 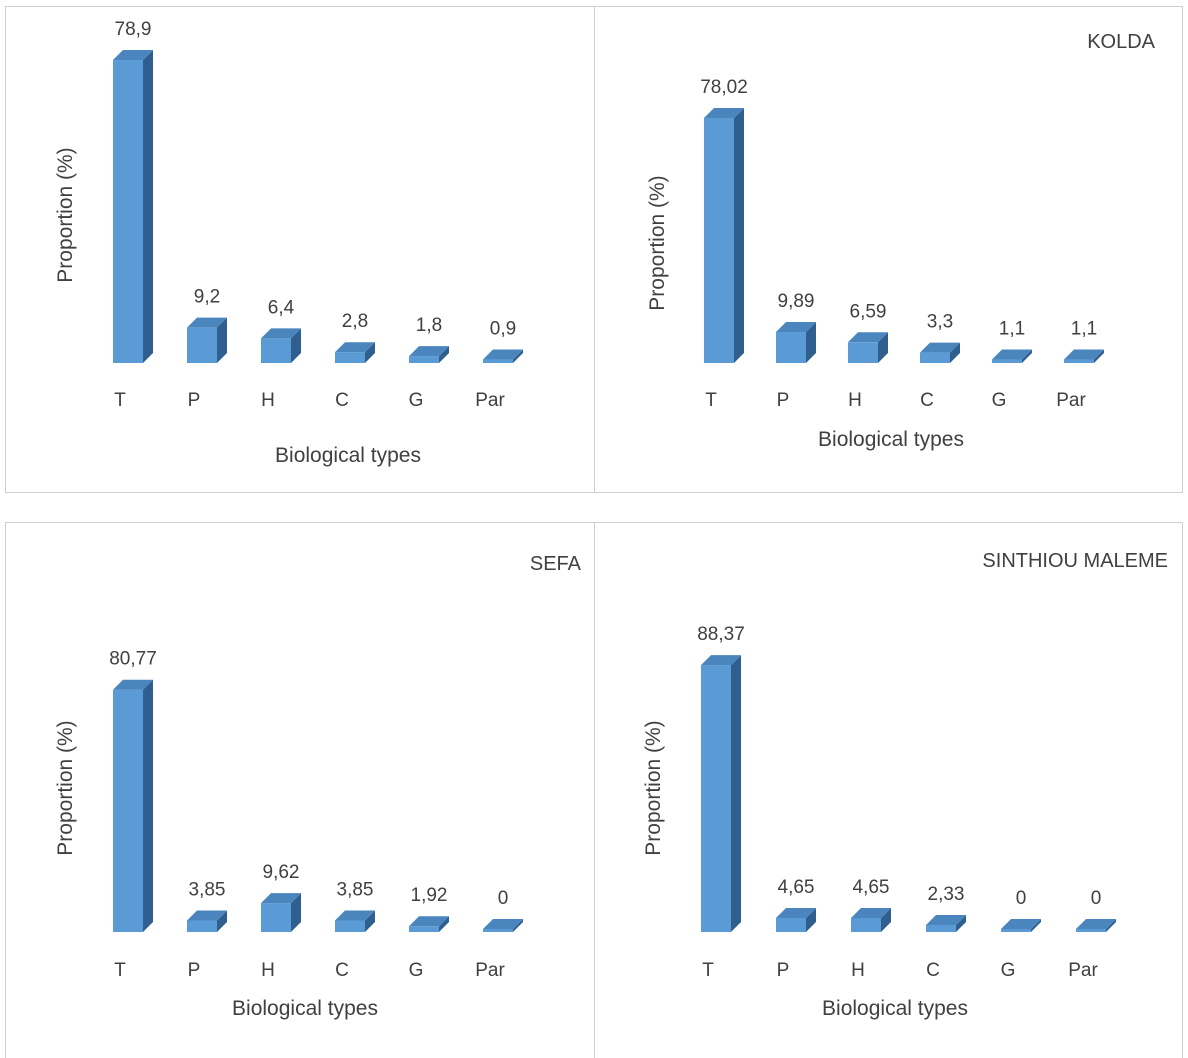 What do you see at coordinates (946, 894) in the screenshot?
I see `data-label: 2,33` at bounding box center [946, 894].